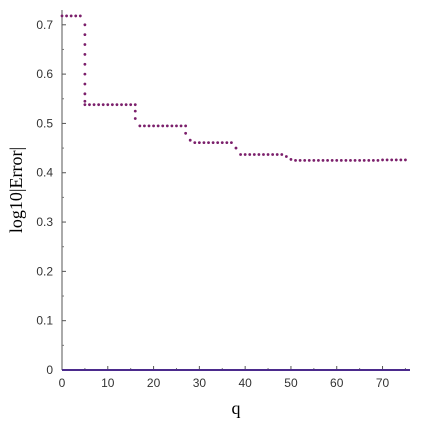  What do you see at coordinates (383, 383) in the screenshot?
I see `x-tick-label: 70` at bounding box center [383, 383].